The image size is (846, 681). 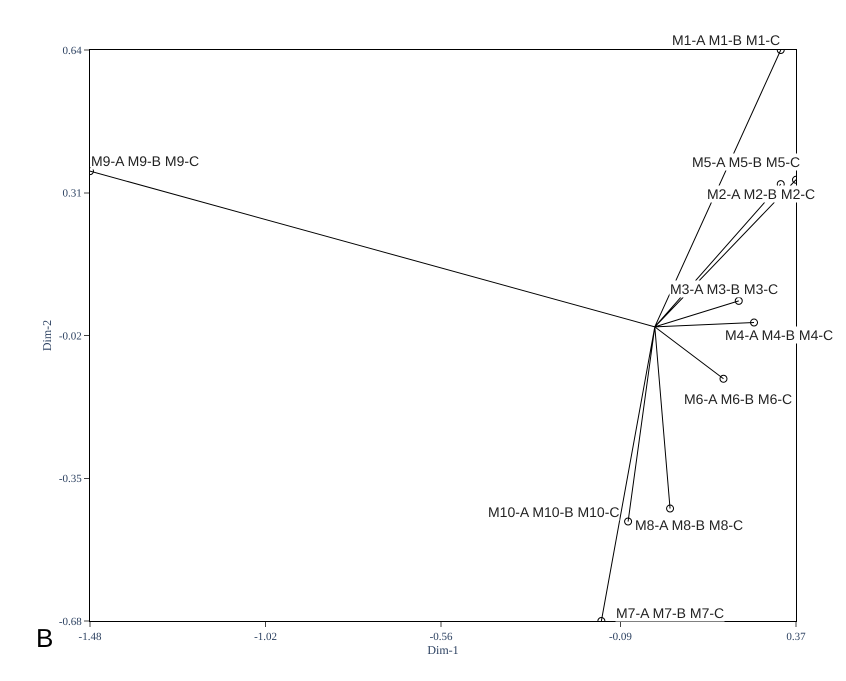 What do you see at coordinates (738, 399) in the screenshot?
I see `annotation: M6-A M6-B M6-C` at bounding box center [738, 399].